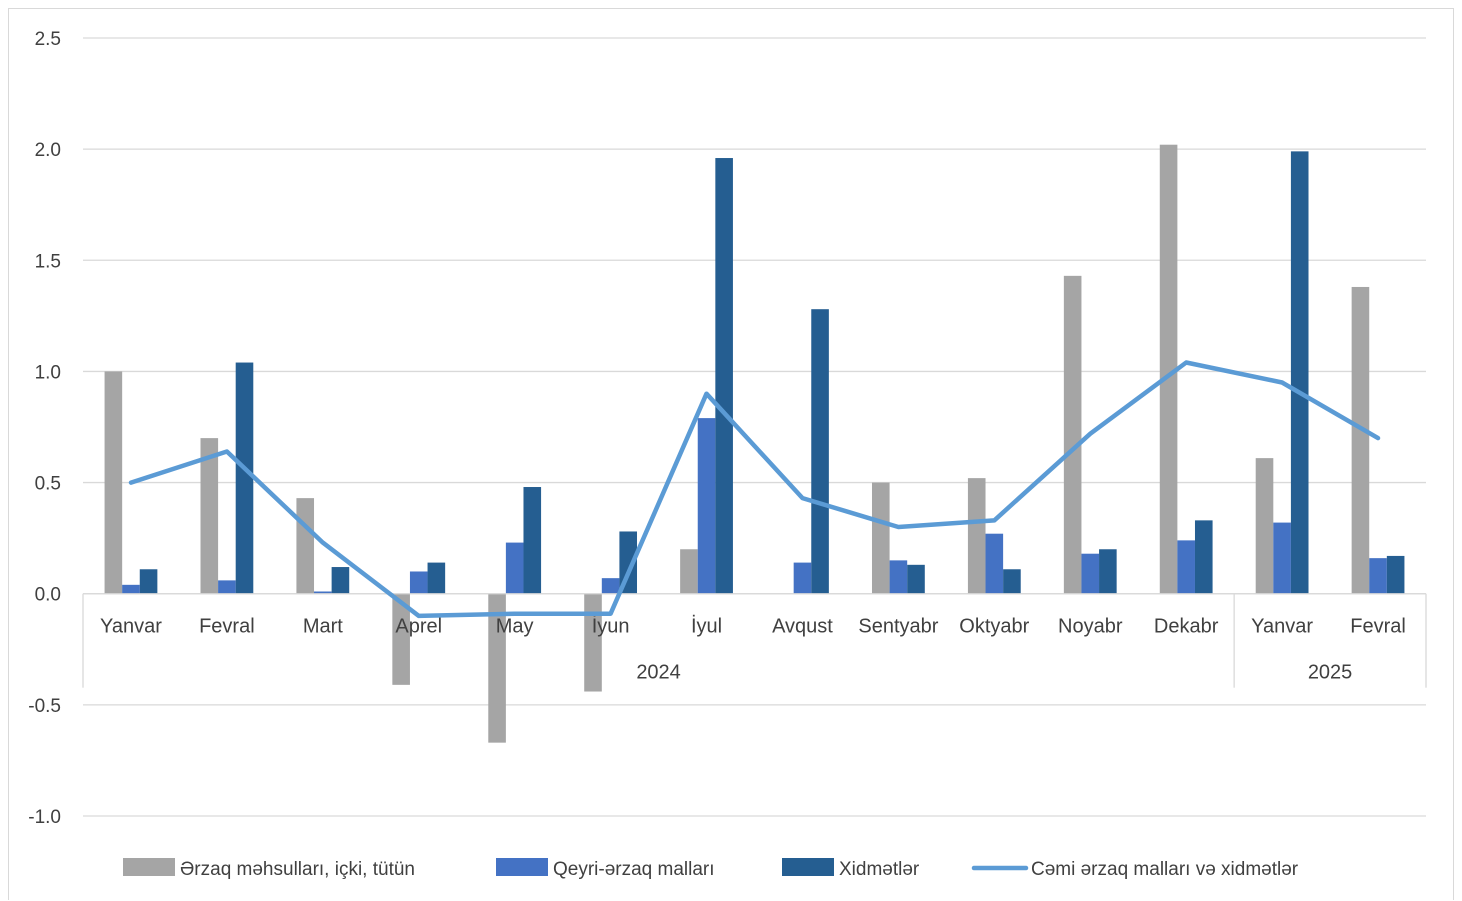 This screenshot has height=901, width=1462. I want to click on group-label: 2024, so click(658, 673).